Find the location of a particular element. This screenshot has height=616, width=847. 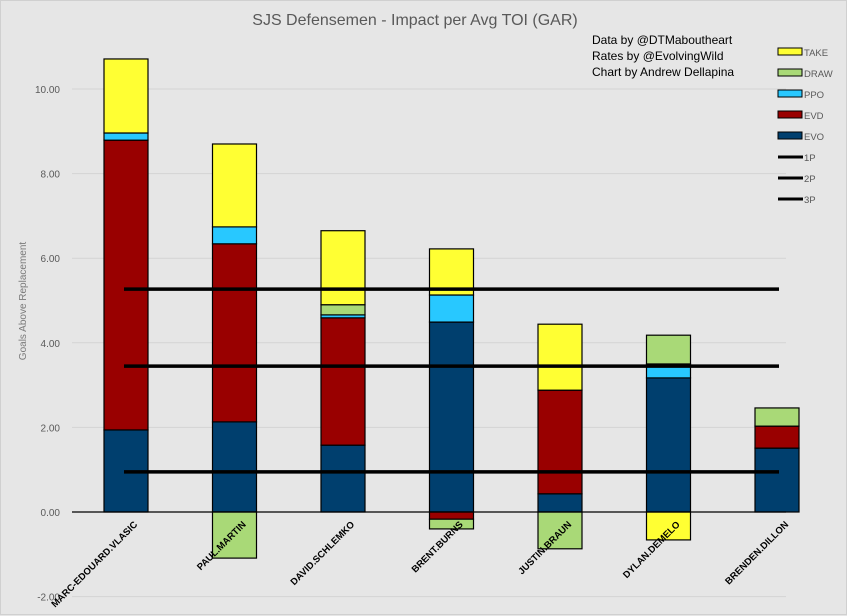

legend-label: DRAW is located at coordinates (818, 74).